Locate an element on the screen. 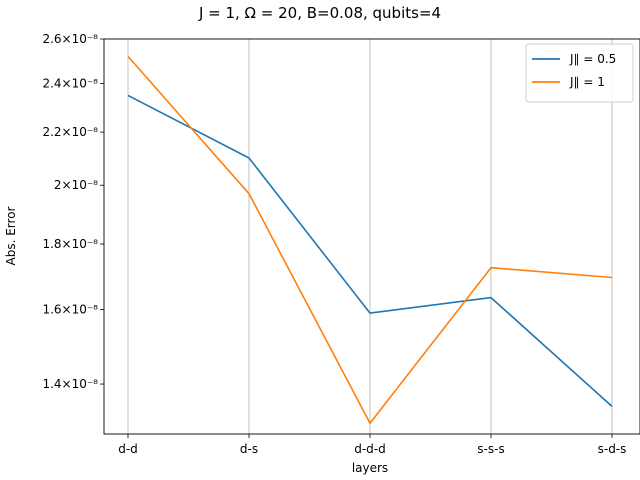  x-axis-label: layers is located at coordinates (370, 468).